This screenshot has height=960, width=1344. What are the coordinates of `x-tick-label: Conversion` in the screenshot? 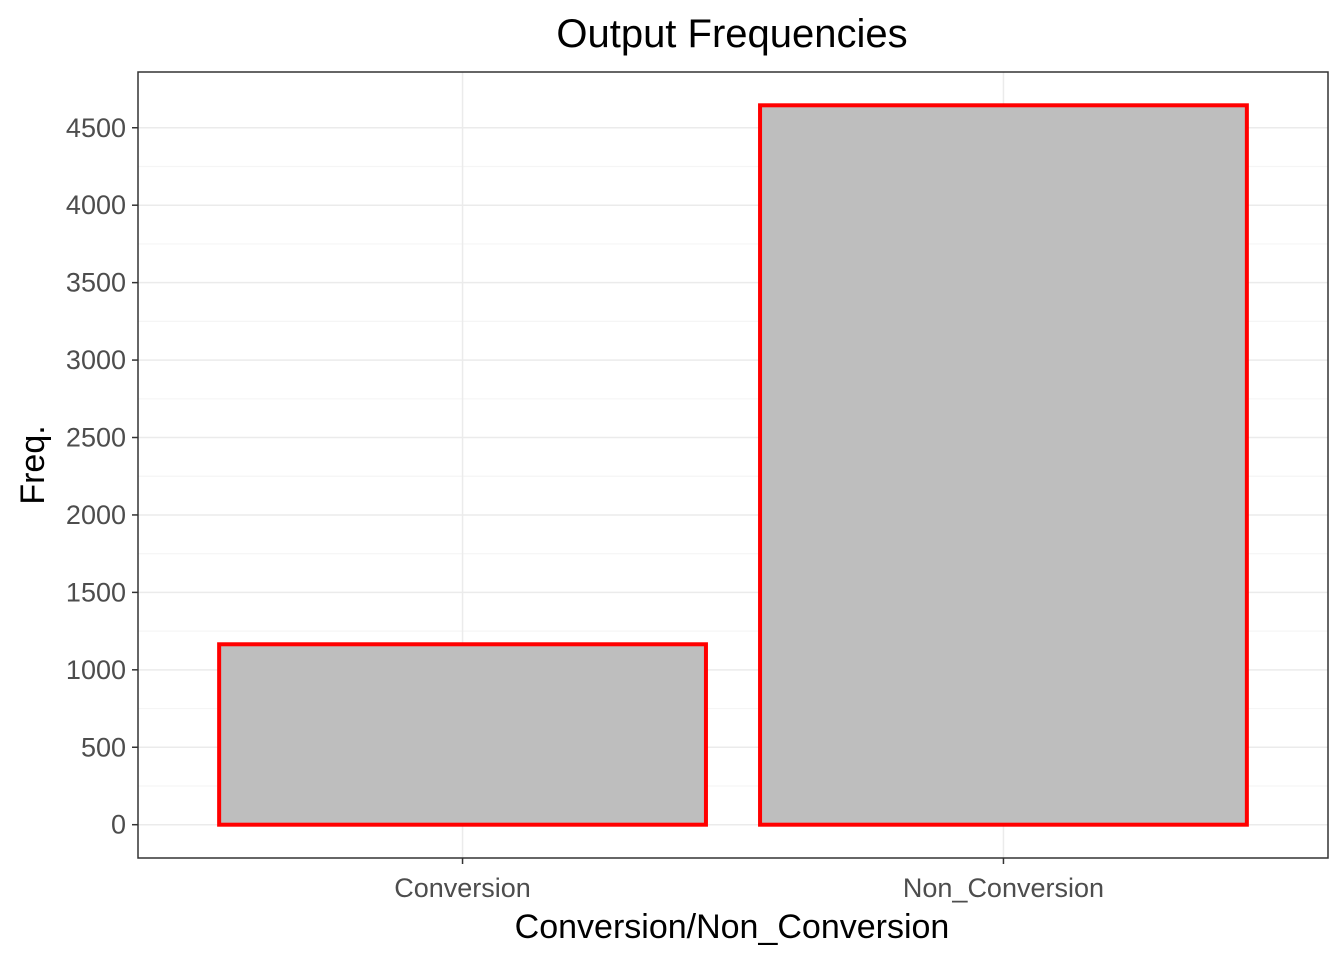 It's located at (462, 888).